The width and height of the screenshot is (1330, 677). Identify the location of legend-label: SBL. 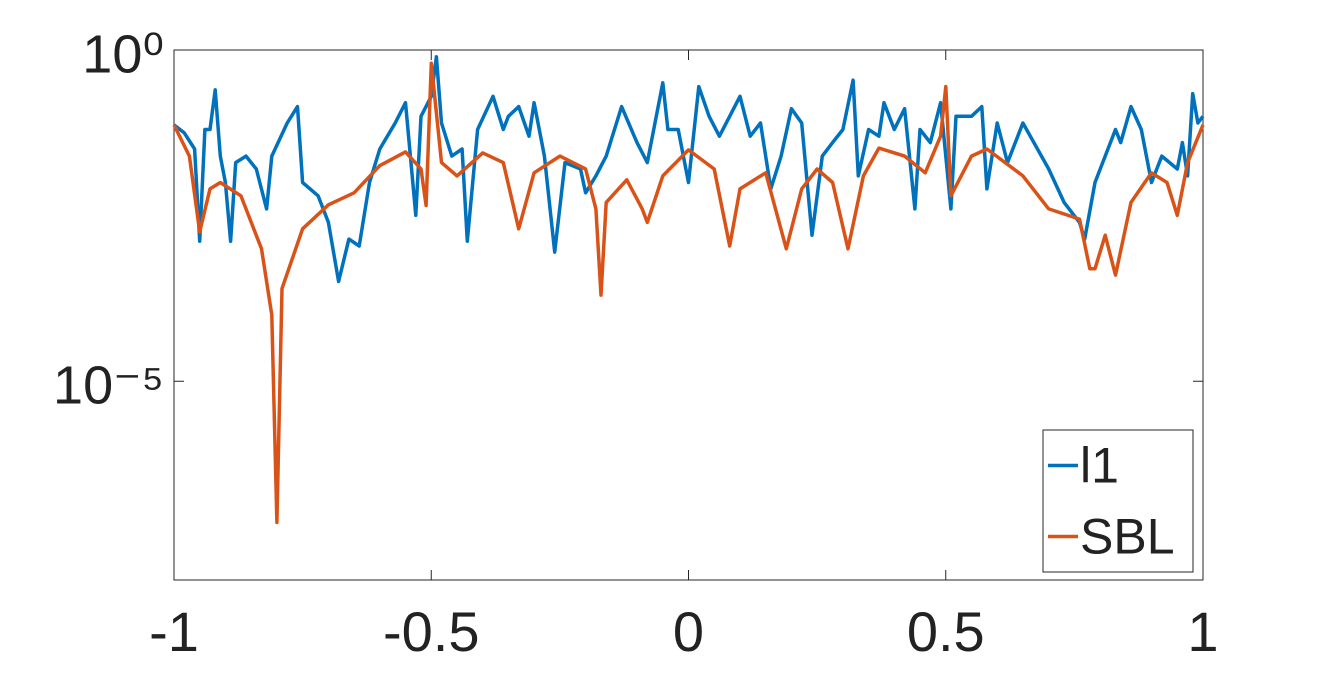
(1127, 537).